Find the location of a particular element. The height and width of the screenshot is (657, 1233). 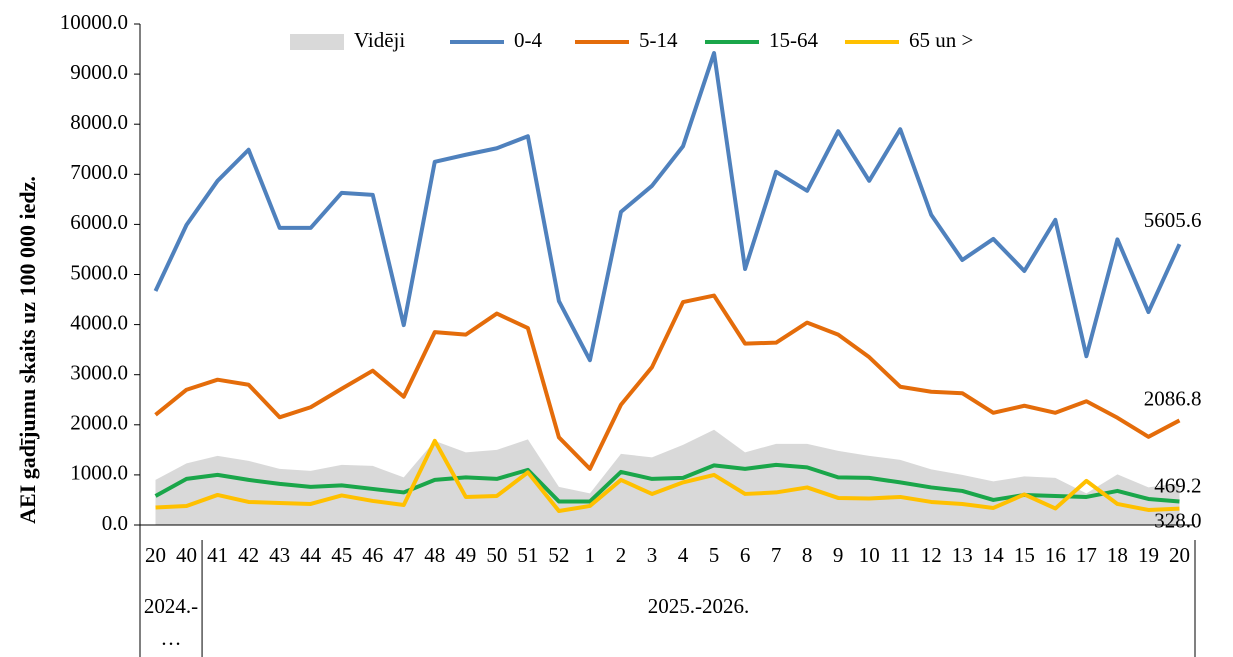

y-tick-label: 6000.0 is located at coordinates (99, 222).